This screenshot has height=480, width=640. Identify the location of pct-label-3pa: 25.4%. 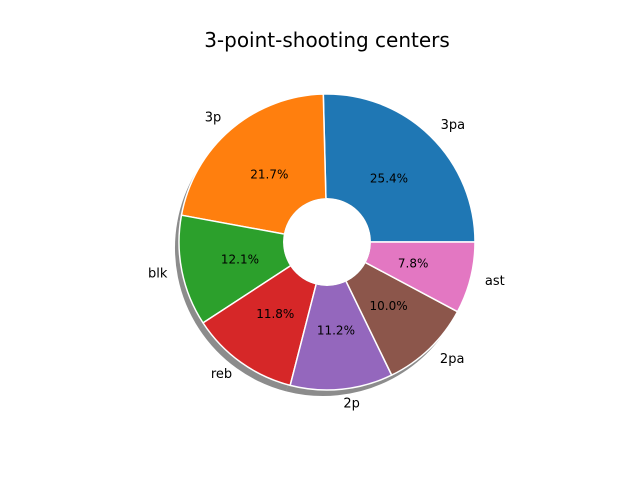
(389, 178).